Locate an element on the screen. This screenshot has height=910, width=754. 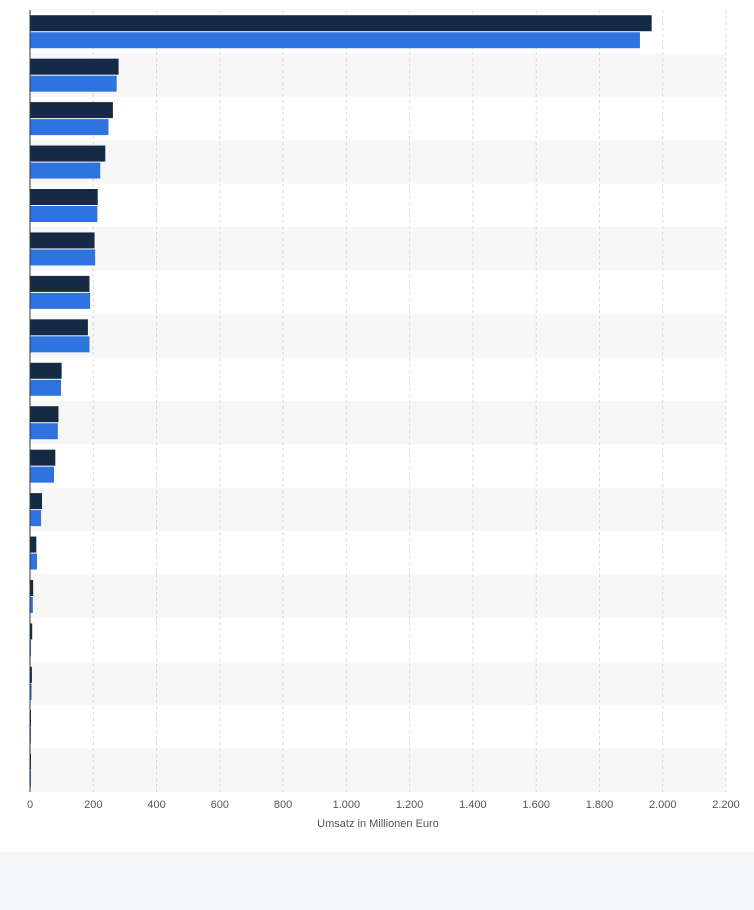
x-tick-label: 400 is located at coordinates (156, 805).